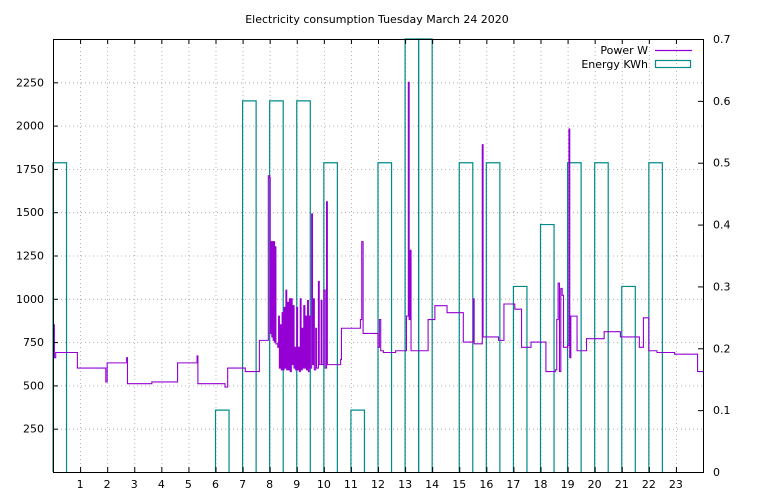  Describe the element at coordinates (215, 484) in the screenshot. I see `x-tick-label: 6` at that location.